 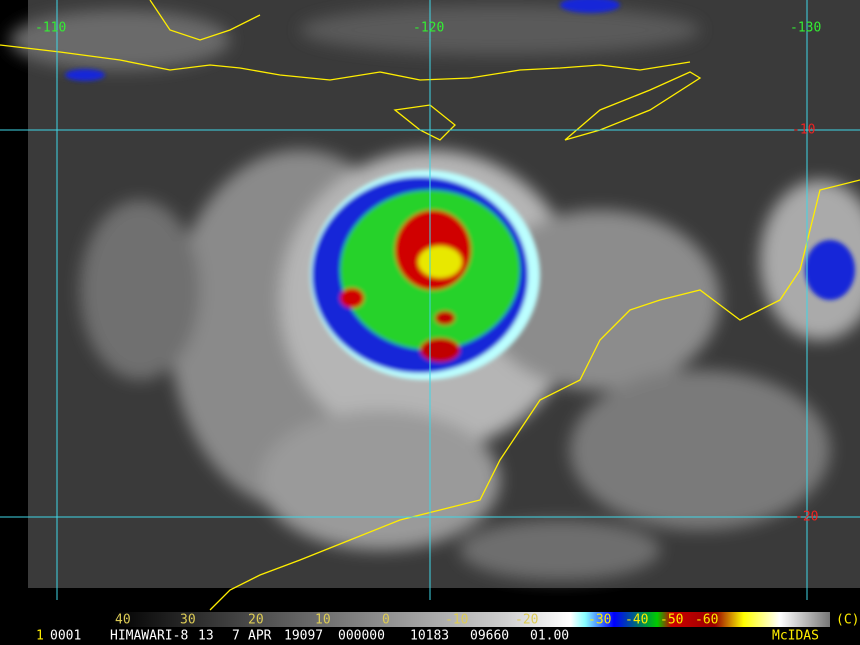 I want to click on footer-field: 0001, so click(x=65, y=636).